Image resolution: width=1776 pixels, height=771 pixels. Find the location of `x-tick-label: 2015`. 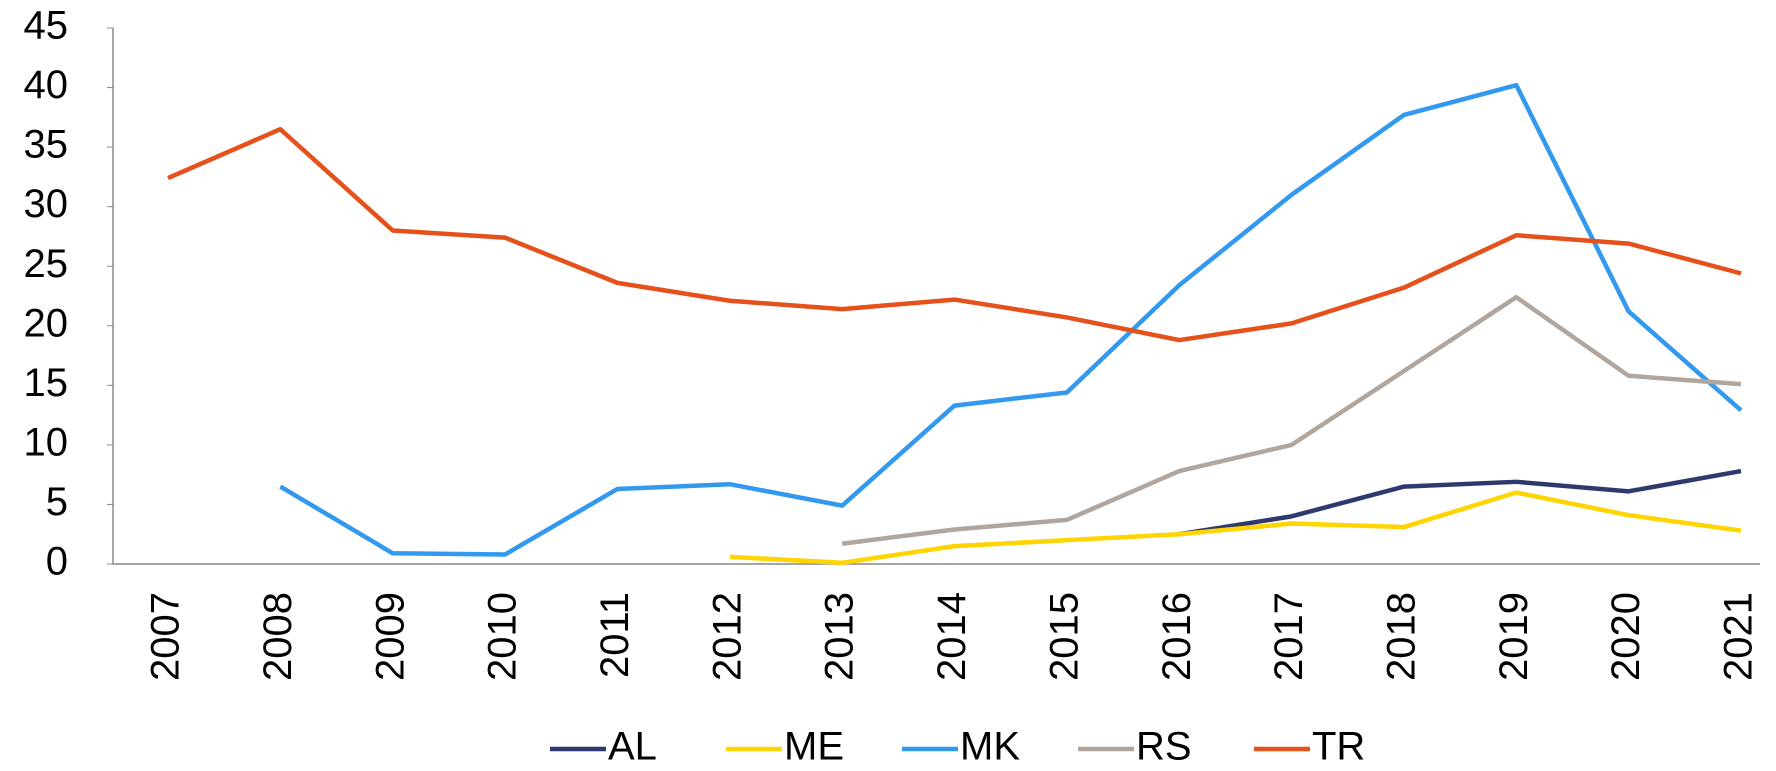

x-tick-label: 2015 is located at coordinates (1064, 636).